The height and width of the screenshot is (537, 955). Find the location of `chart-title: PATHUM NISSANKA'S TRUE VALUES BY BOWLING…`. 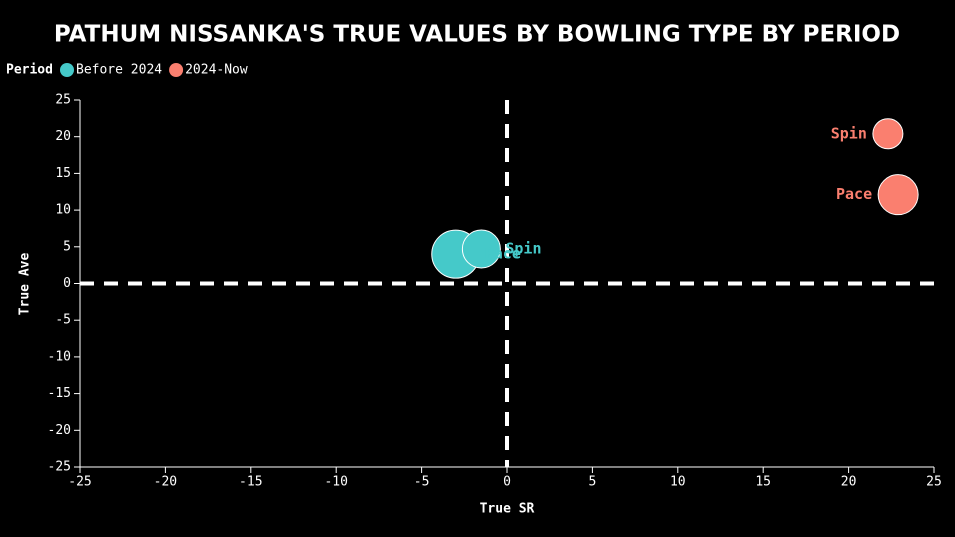

chart-title: PATHUM NISSANKA'S TRUE VALUES BY BOWLING… is located at coordinates (477, 35).